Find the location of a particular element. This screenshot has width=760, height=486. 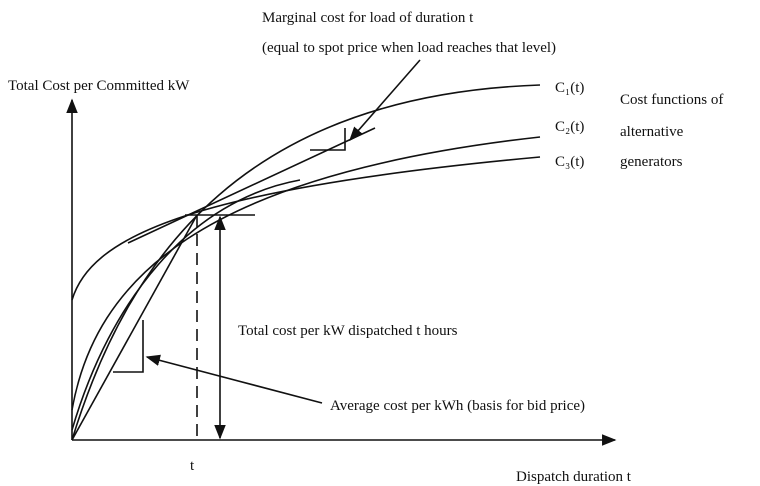

chord-line is located at coordinates (134, 327).